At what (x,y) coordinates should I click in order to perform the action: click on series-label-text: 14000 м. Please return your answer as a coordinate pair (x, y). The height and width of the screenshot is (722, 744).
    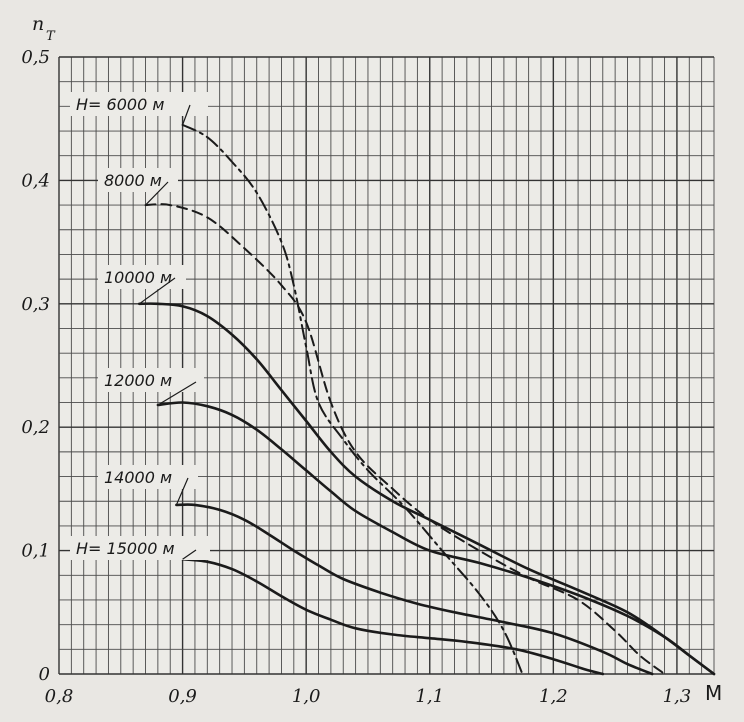
    Looking at the image, I should click on (138, 477).